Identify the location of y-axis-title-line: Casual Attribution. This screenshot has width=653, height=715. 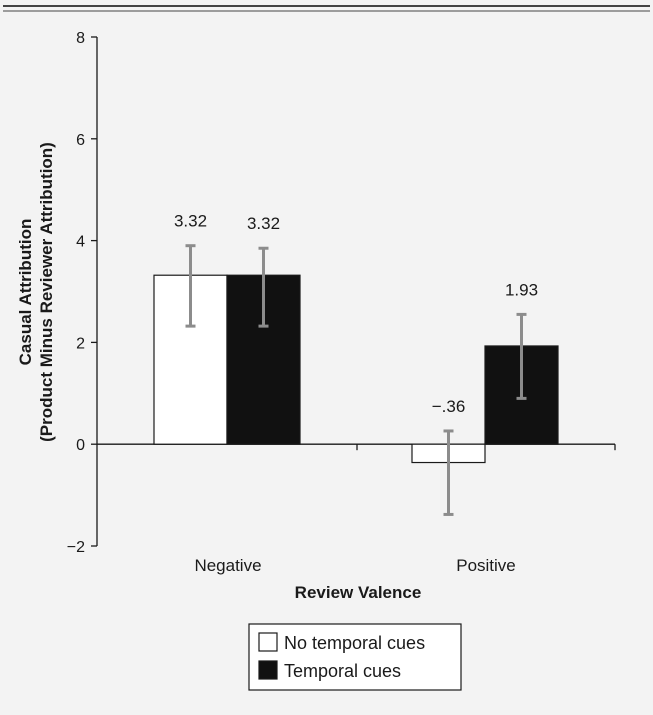
(25, 292).